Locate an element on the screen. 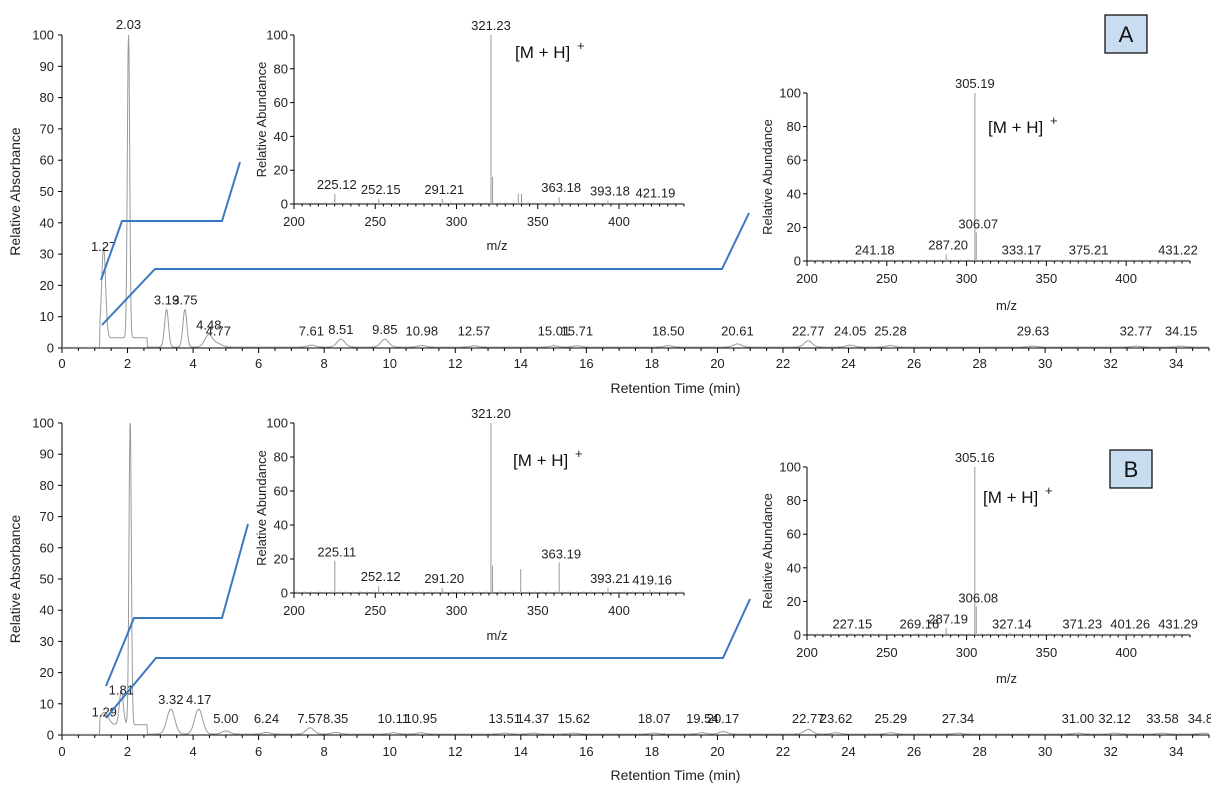 The height and width of the screenshot is (787, 1211). x-tick-label: 12 is located at coordinates (455, 363).